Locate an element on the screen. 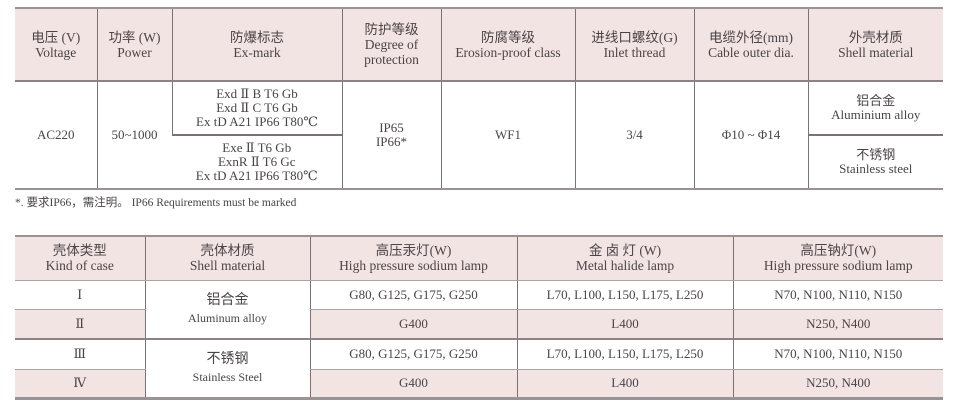  shell-stainless: 不锈钢 Stainless steel is located at coordinates (875, 162).